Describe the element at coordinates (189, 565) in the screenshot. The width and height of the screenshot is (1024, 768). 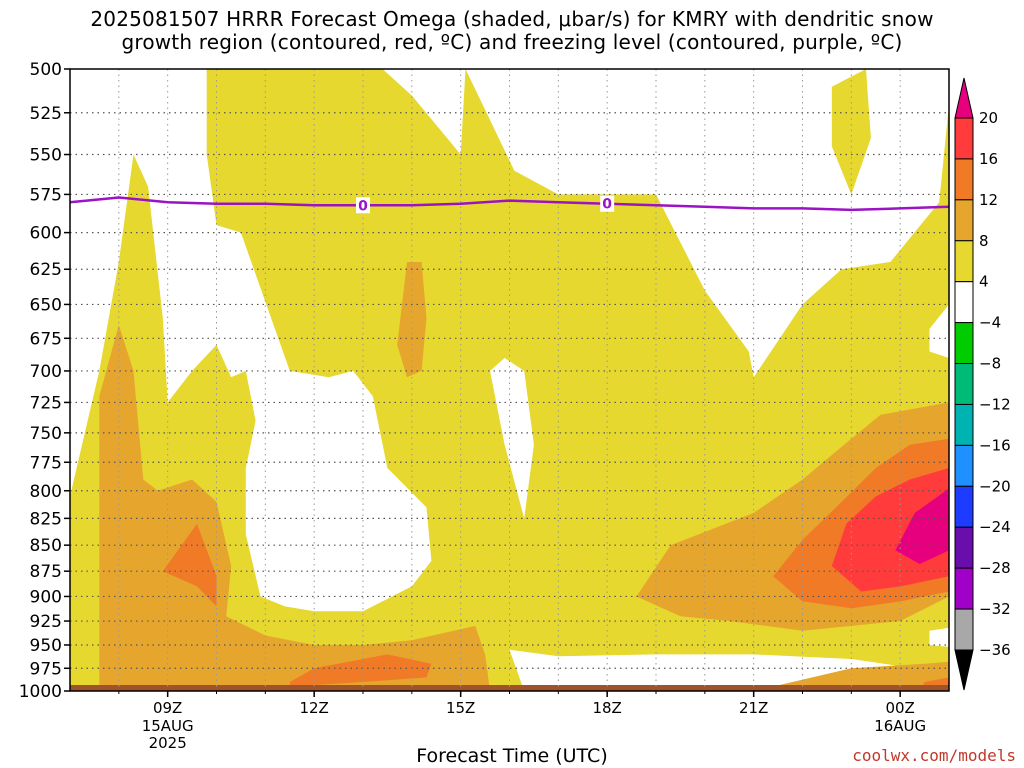
I see `omega-shade-12-left` at that location.